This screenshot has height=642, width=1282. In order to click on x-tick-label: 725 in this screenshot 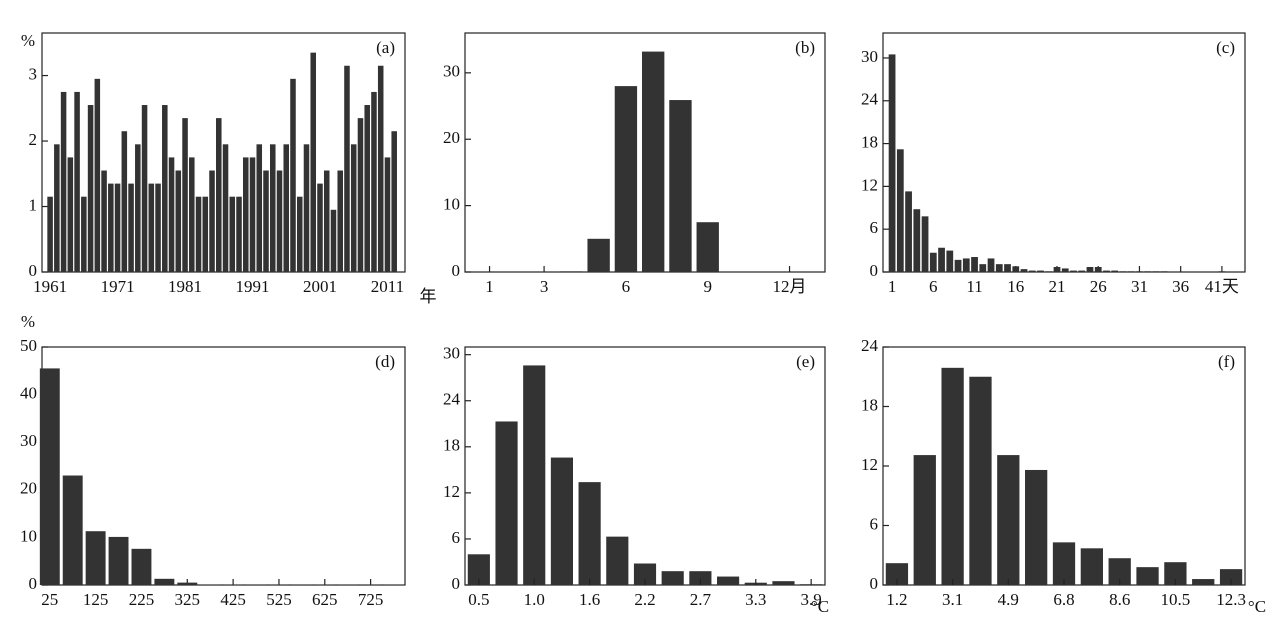, I will do `click(371, 599)`.